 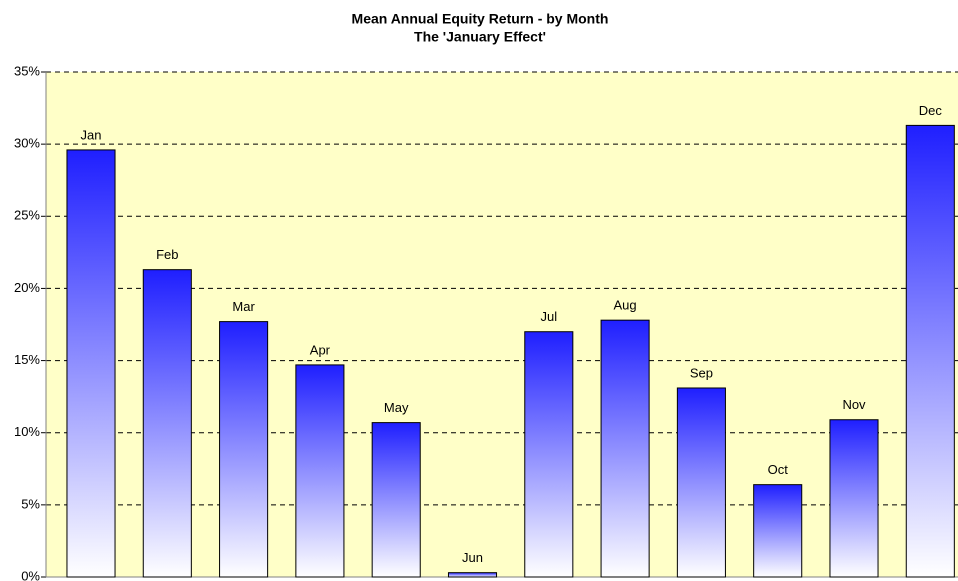 I want to click on y-tick-label: 10%, so click(x=27, y=431).